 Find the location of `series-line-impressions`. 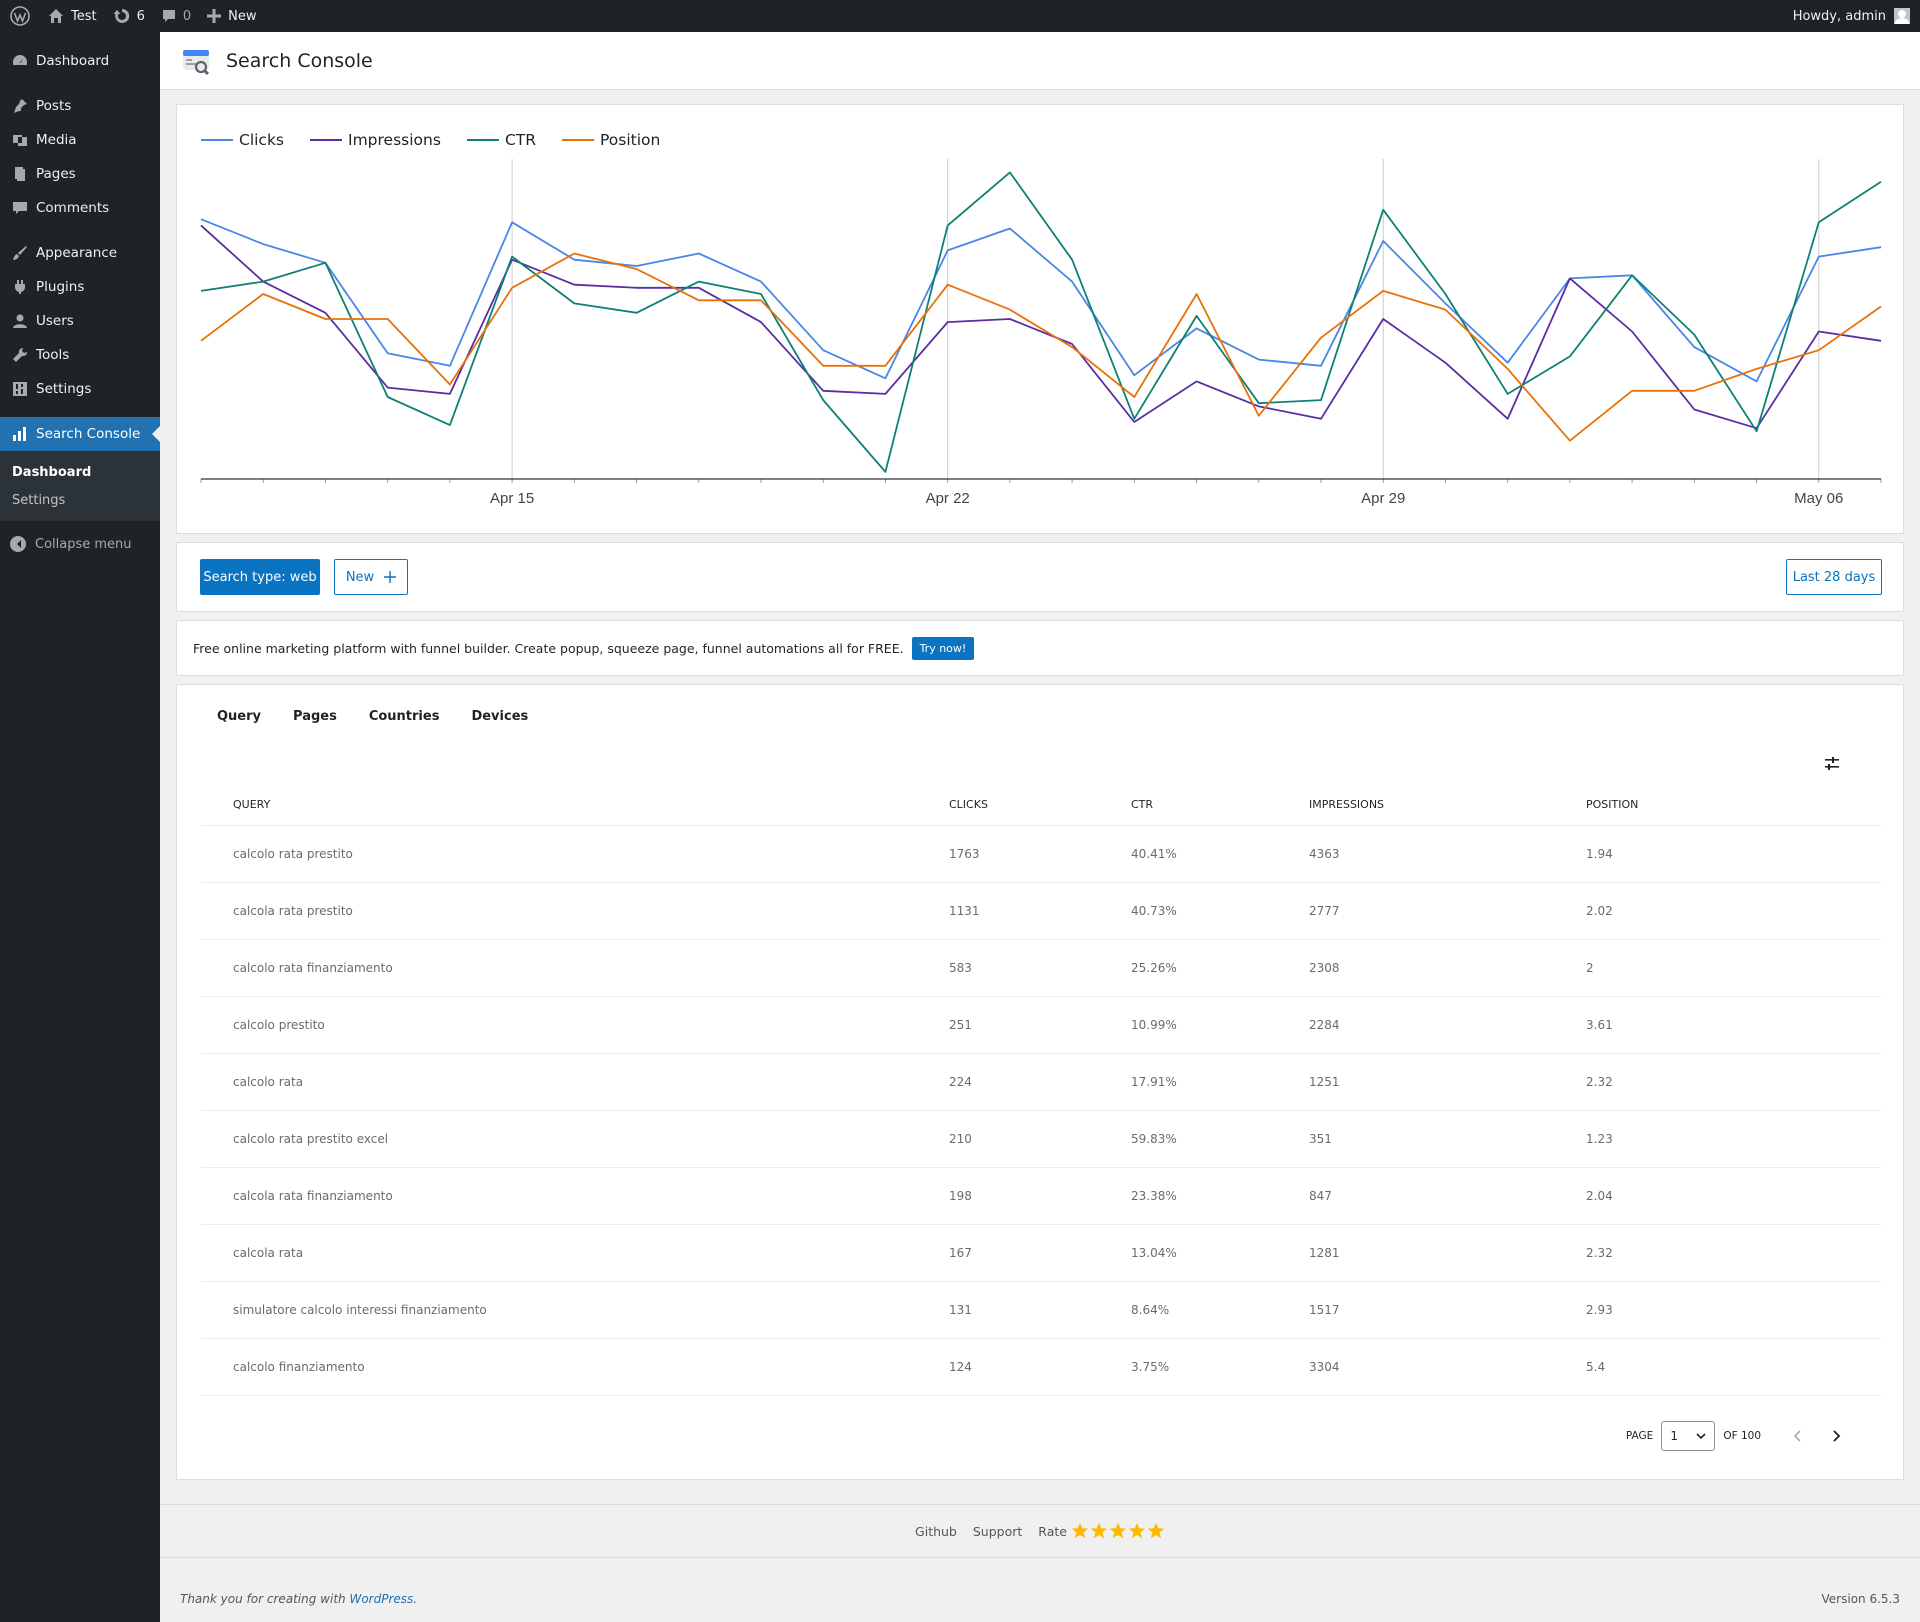

series-line-impressions is located at coordinates (1041, 327).